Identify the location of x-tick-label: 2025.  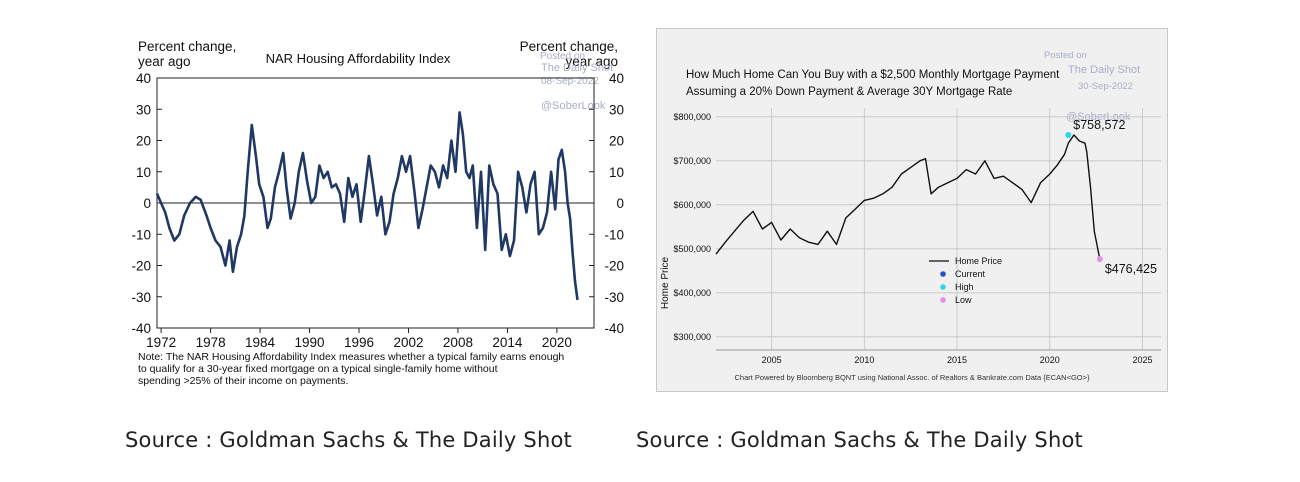
(1142, 360).